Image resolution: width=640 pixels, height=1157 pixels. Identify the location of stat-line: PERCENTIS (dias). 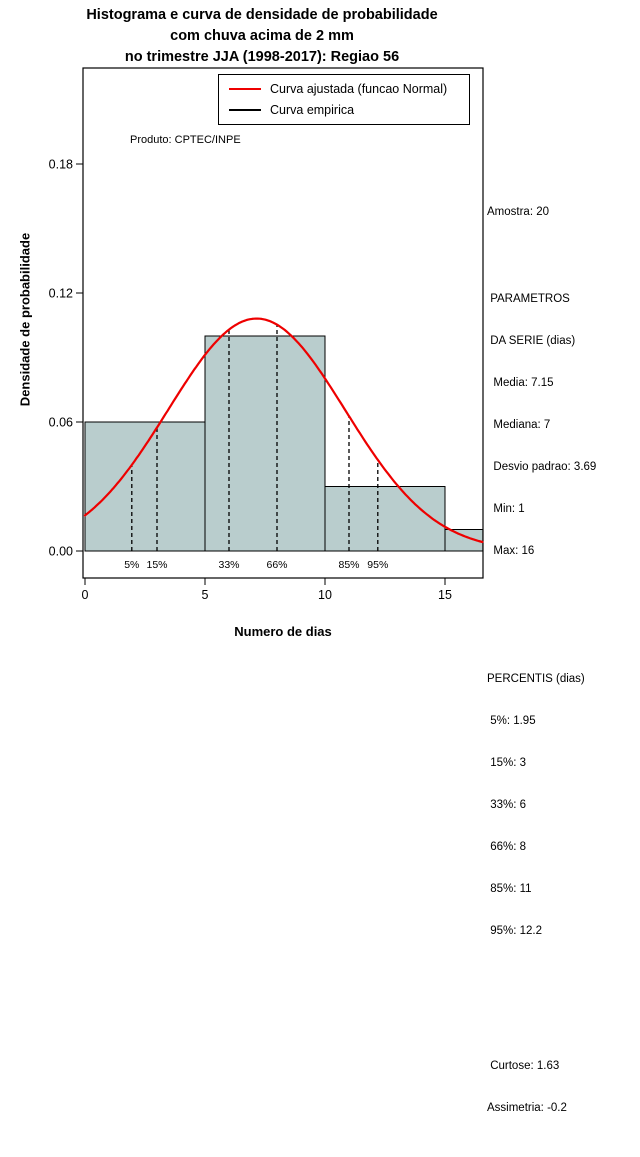
(536, 679).